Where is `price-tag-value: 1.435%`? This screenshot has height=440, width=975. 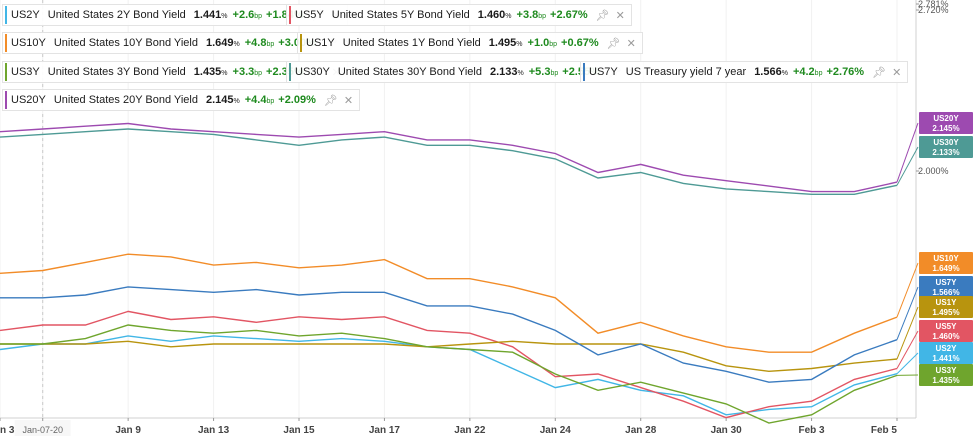
price-tag-value: 1.435% is located at coordinates (945, 380).